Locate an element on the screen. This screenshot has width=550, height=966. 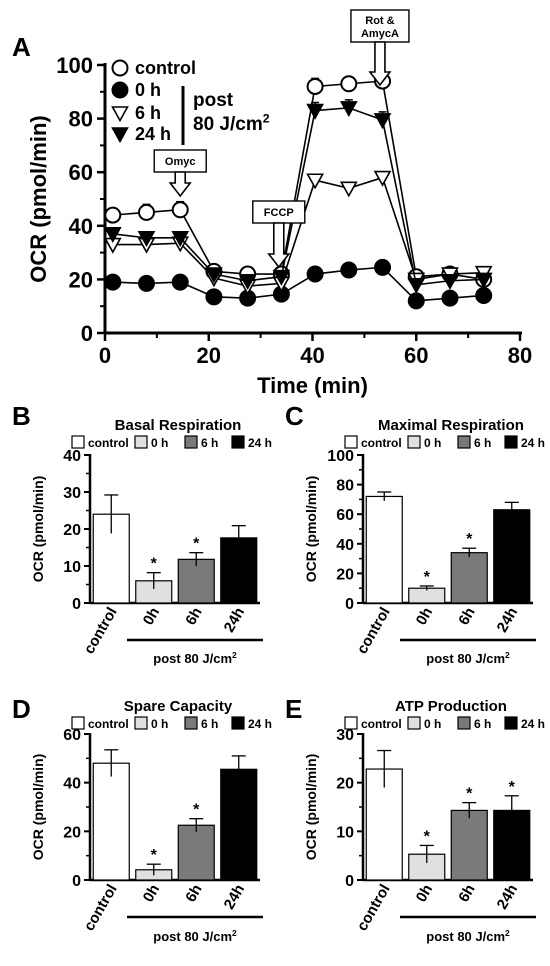
chart-title: Spare Capacity is located at coordinates (178, 706).